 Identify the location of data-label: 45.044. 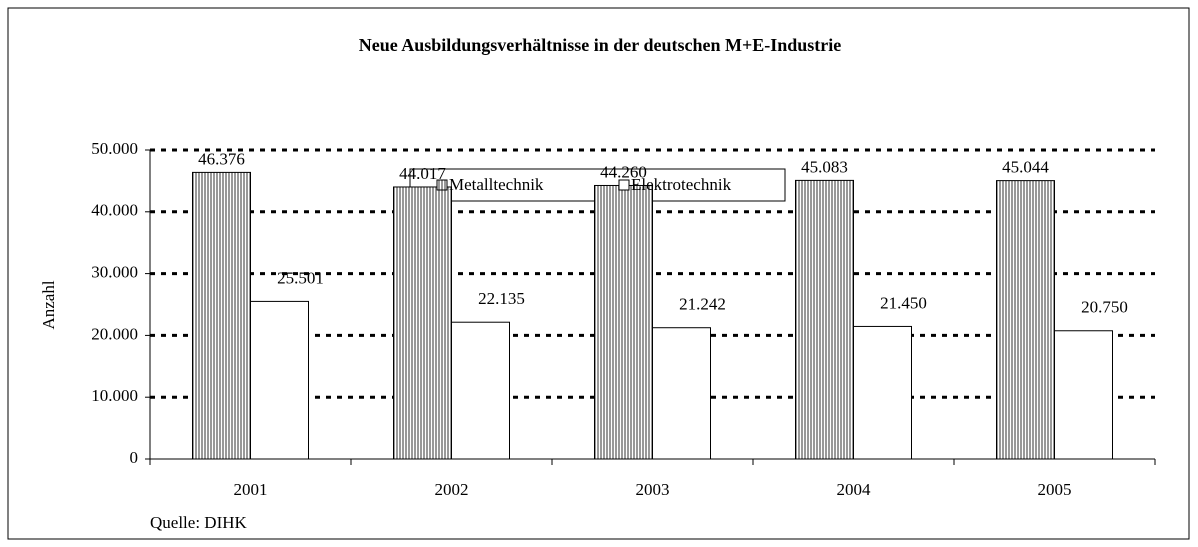
(1025, 167).